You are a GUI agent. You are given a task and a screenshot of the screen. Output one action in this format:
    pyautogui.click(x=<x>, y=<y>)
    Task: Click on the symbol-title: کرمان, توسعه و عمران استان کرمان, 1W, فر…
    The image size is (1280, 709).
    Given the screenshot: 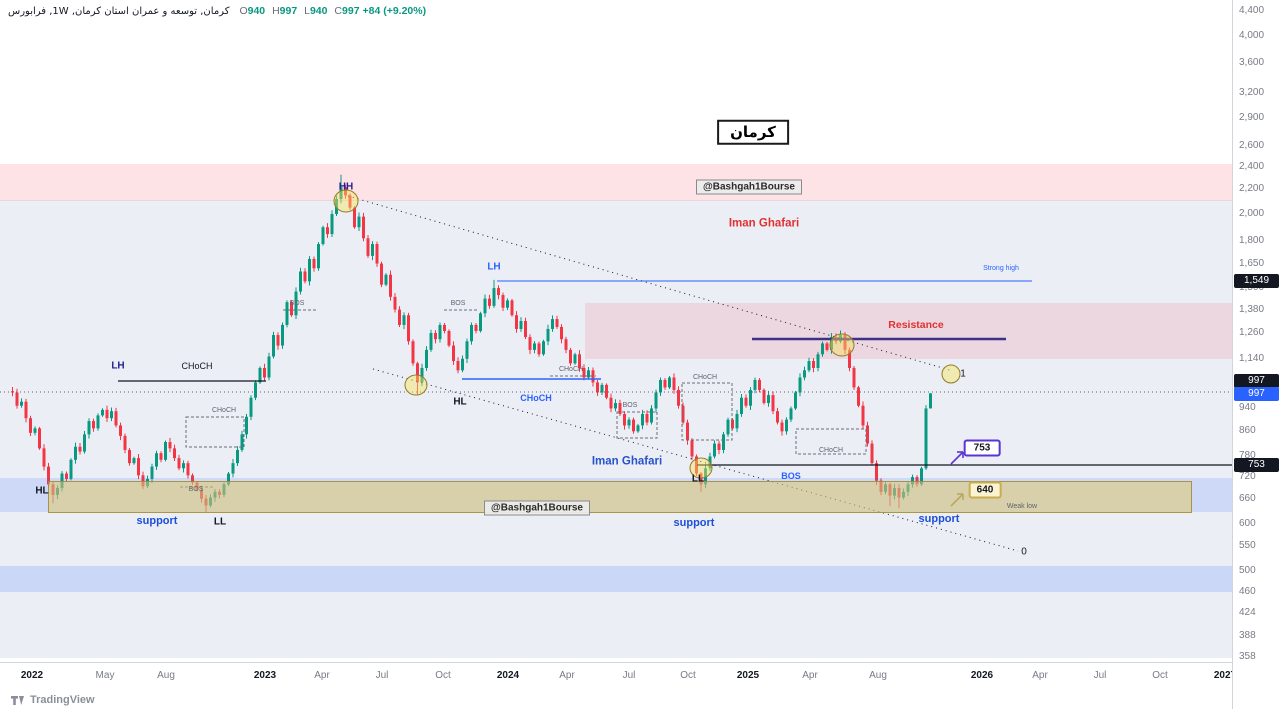 What is the action you would take?
    pyautogui.click(x=119, y=11)
    